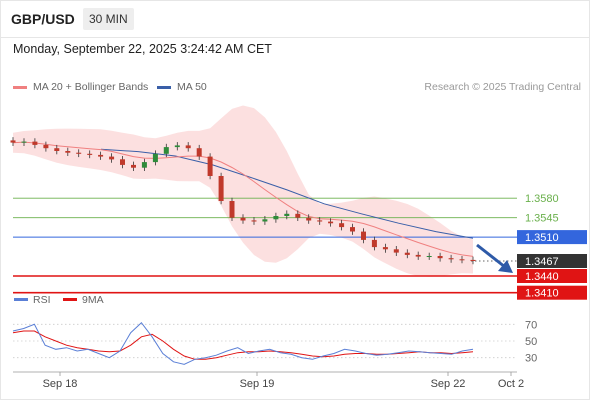 Image resolution: width=590 pixels, height=400 pixels. I want to click on level-labels: 1.3580 1.3545 1.3510 1.3467 1.3440 1.3410, so click(552, 246).